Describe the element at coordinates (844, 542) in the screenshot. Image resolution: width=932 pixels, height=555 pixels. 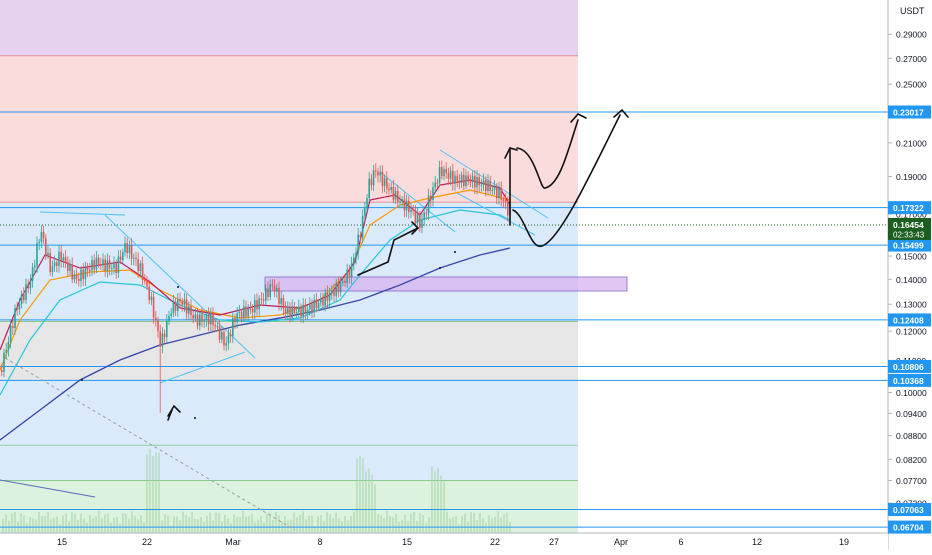
I see `x-tick-label: 19` at that location.